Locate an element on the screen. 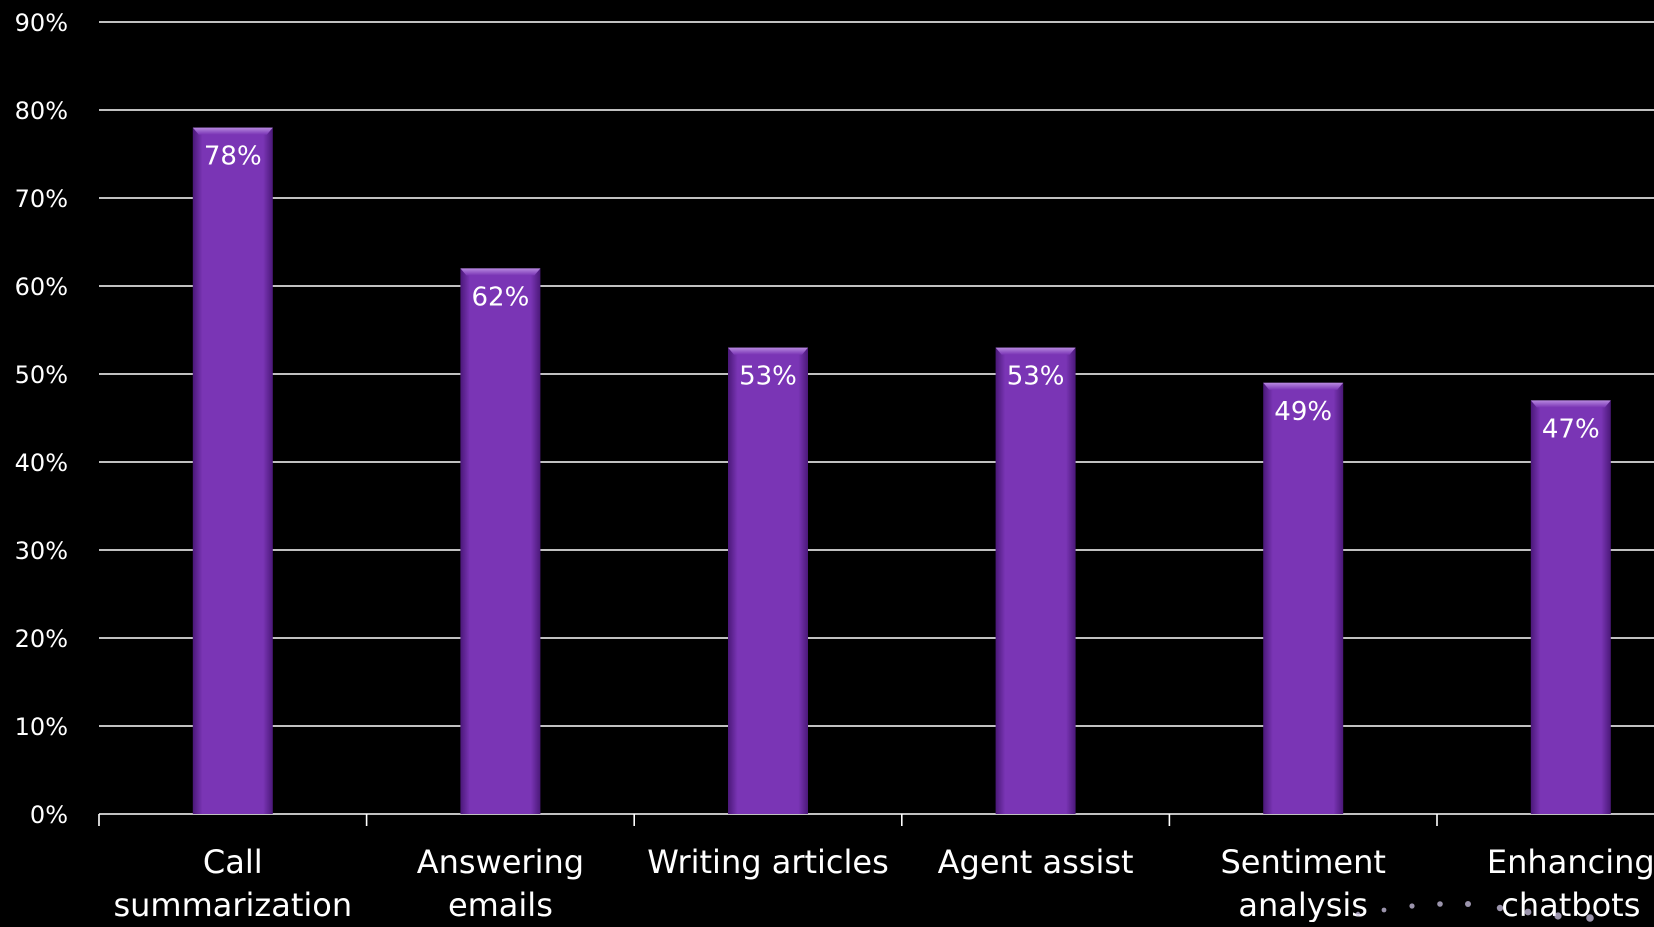  y-tick-label: 50% is located at coordinates (41, 375).